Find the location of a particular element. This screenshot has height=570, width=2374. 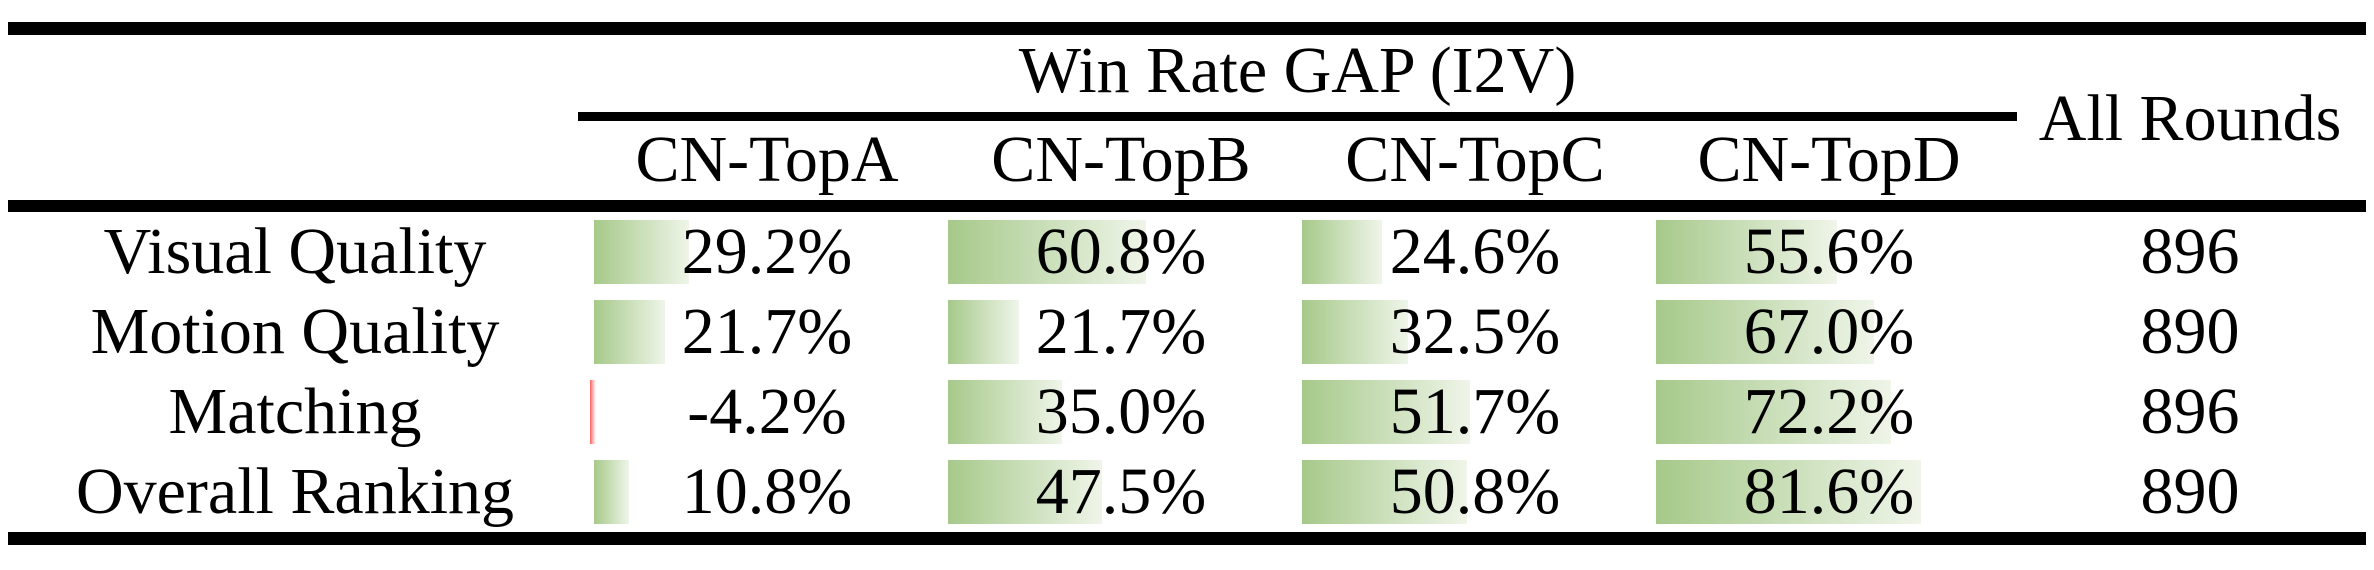

win-rate-value: 47.5% is located at coordinates (1121, 491).